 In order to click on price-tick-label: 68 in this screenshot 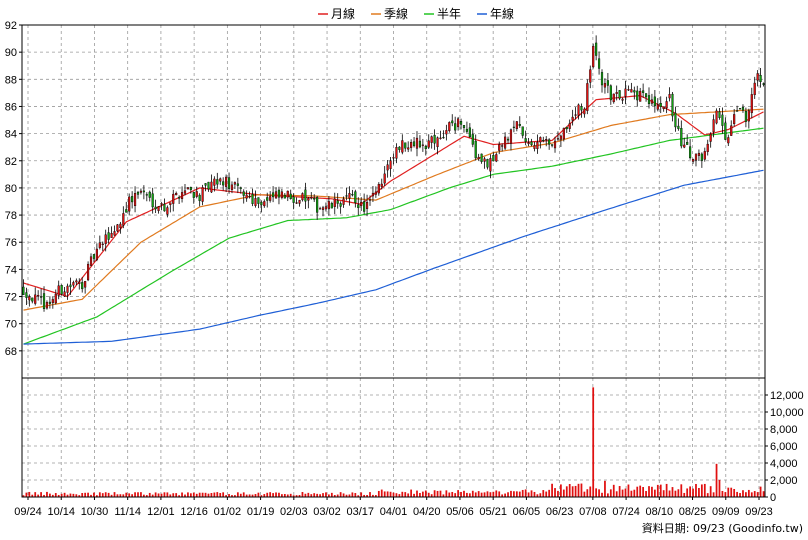, I will do `click(11, 352)`.